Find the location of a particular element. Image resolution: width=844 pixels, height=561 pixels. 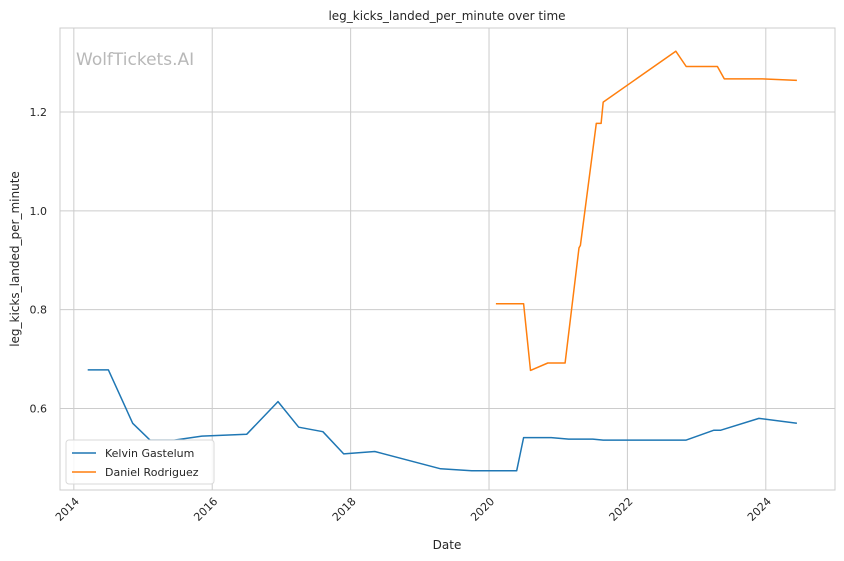

y-axis-label: leg_kicks_landed_per_minute is located at coordinates (15, 259).